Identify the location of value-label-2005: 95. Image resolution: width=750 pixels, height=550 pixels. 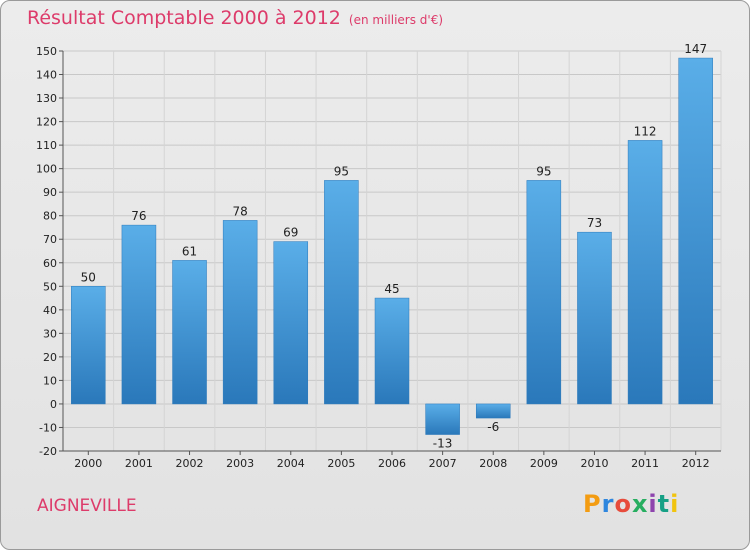
(341, 171).